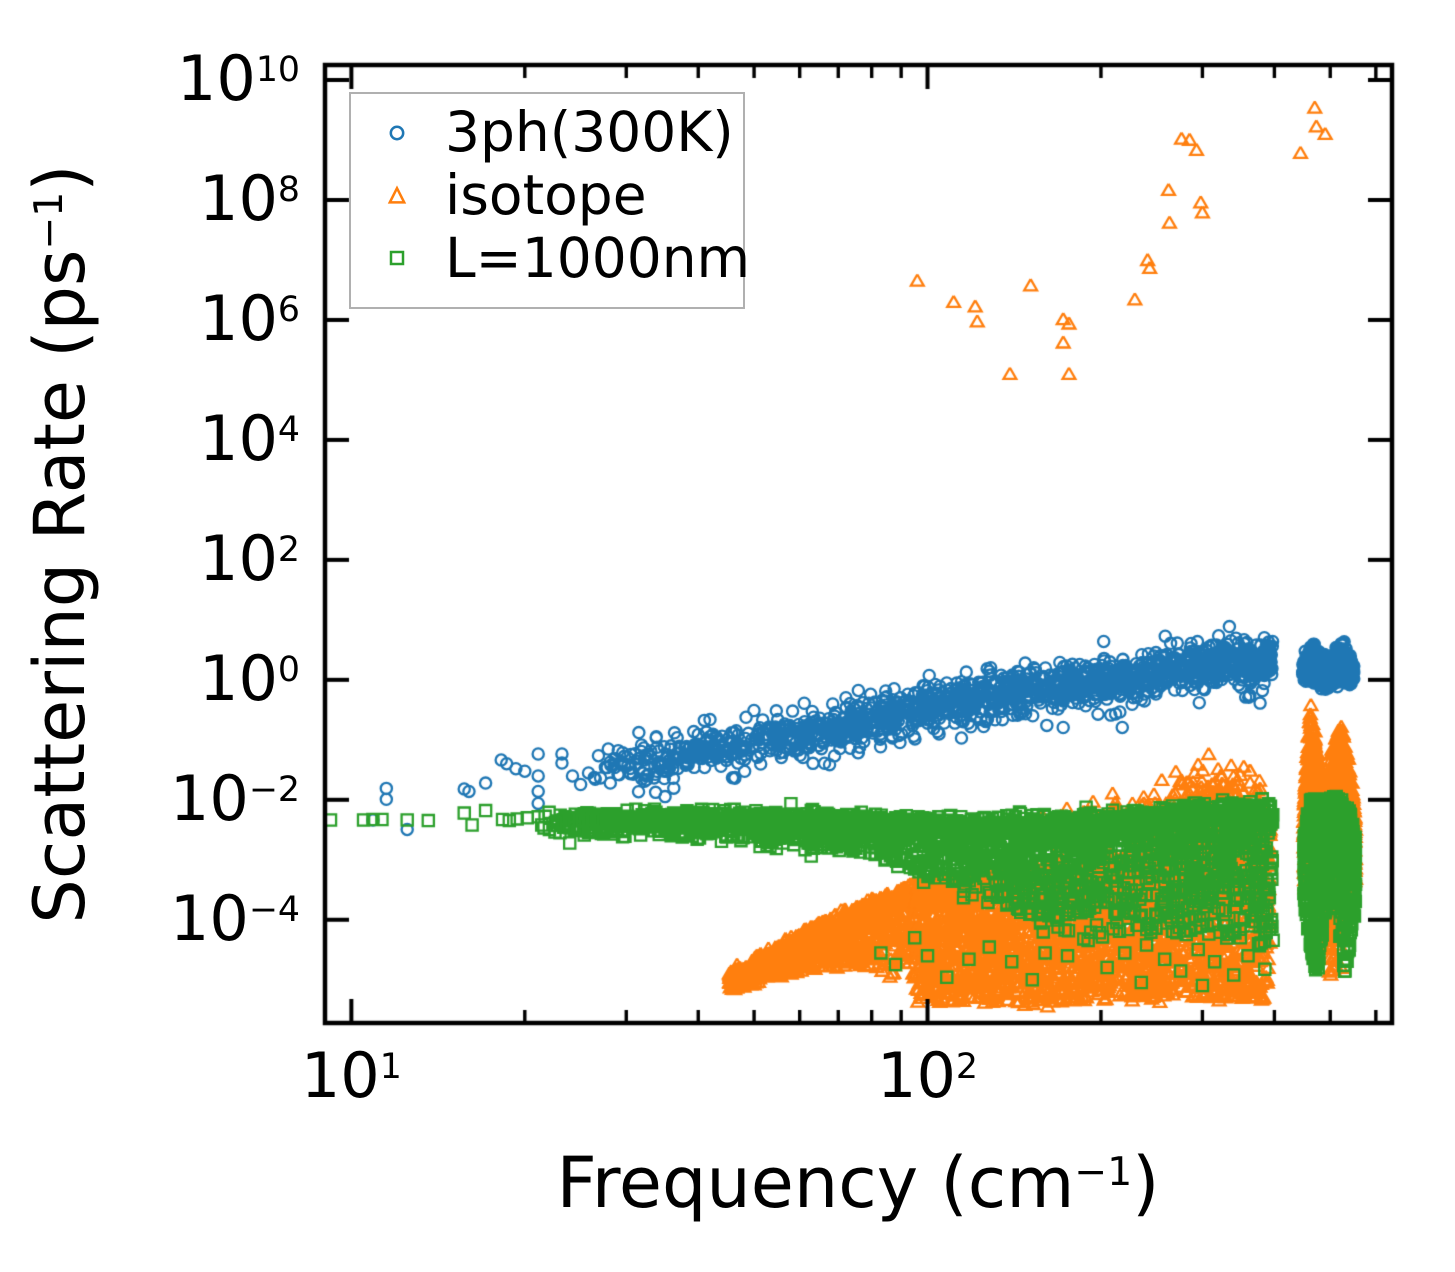 This screenshot has width=1455, height=1272. What do you see at coordinates (397, 258) in the screenshot?
I see `square-marker-icon` at bounding box center [397, 258].